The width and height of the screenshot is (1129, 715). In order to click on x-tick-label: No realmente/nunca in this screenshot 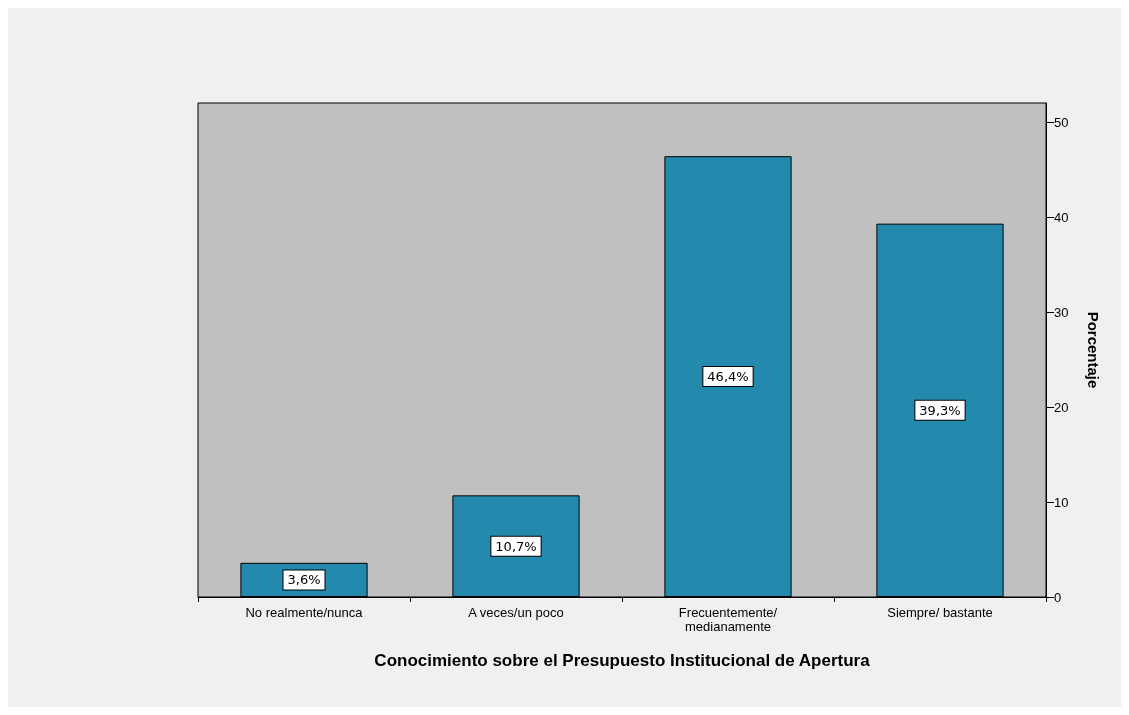, I will do `click(304, 612)`.